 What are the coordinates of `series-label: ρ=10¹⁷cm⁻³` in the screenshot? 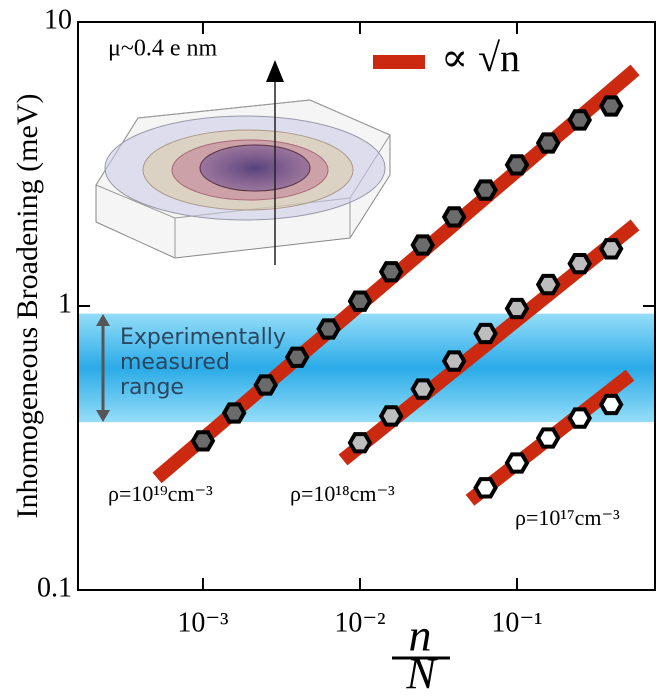 It's located at (567, 517).